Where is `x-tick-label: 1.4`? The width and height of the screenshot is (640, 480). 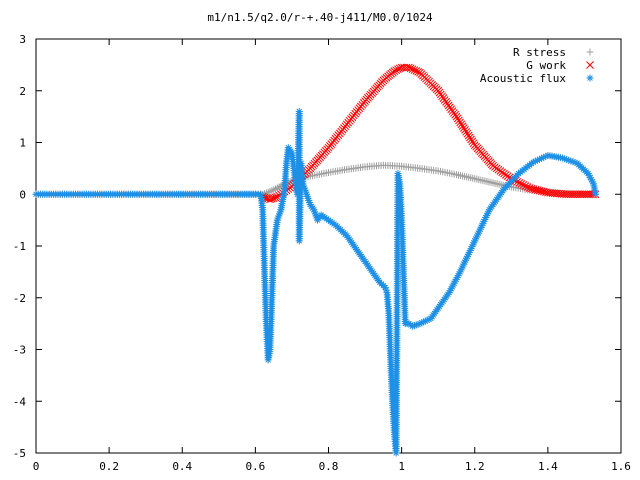
x-tick-label: 1.4 is located at coordinates (548, 466).